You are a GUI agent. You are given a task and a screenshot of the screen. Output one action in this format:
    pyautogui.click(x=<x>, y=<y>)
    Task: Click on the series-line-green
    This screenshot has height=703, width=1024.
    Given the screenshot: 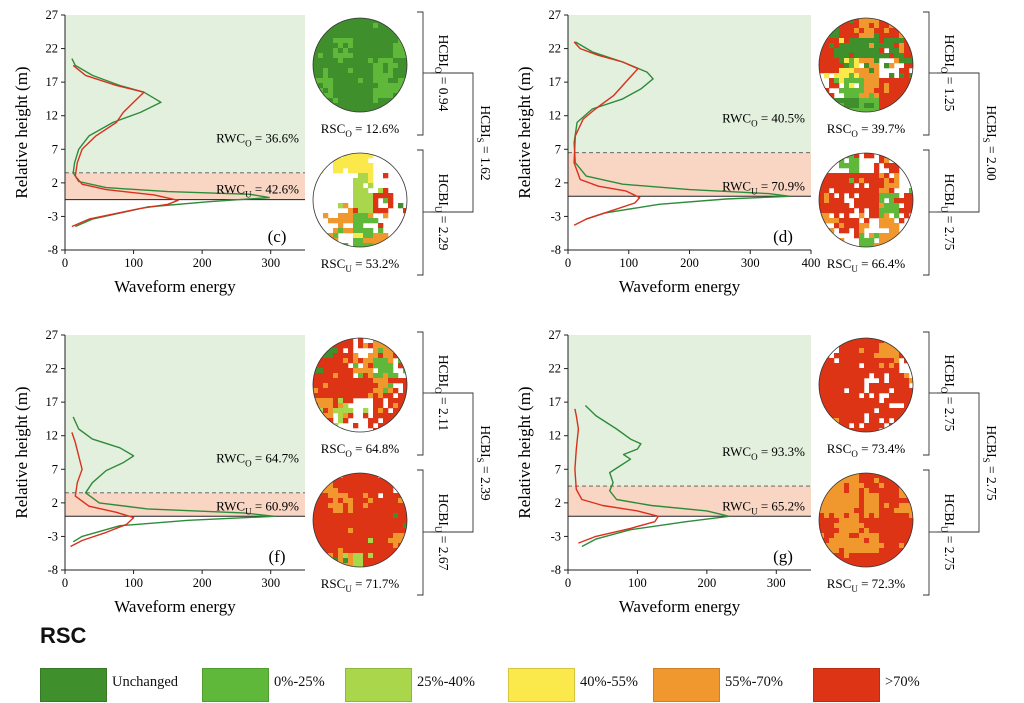 What is the action you would take?
    pyautogui.click(x=655, y=476)
    